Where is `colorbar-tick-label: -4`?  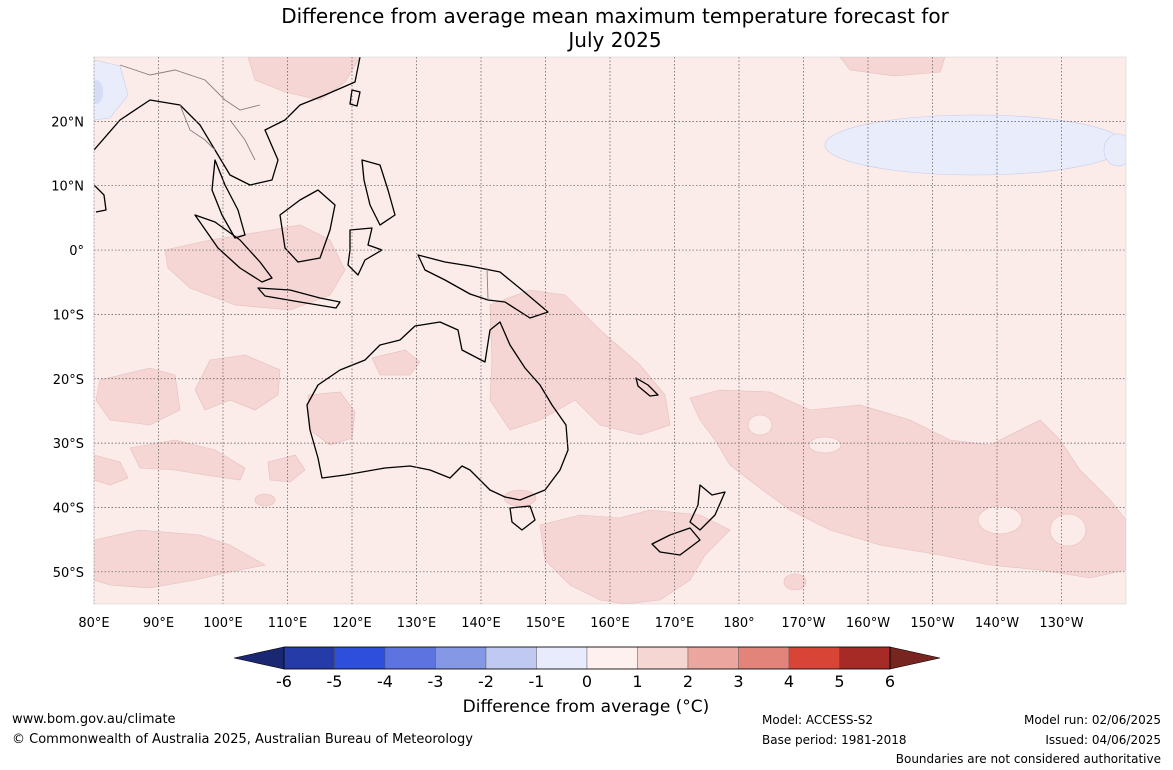
colorbar-tick-label: -4 is located at coordinates (385, 681).